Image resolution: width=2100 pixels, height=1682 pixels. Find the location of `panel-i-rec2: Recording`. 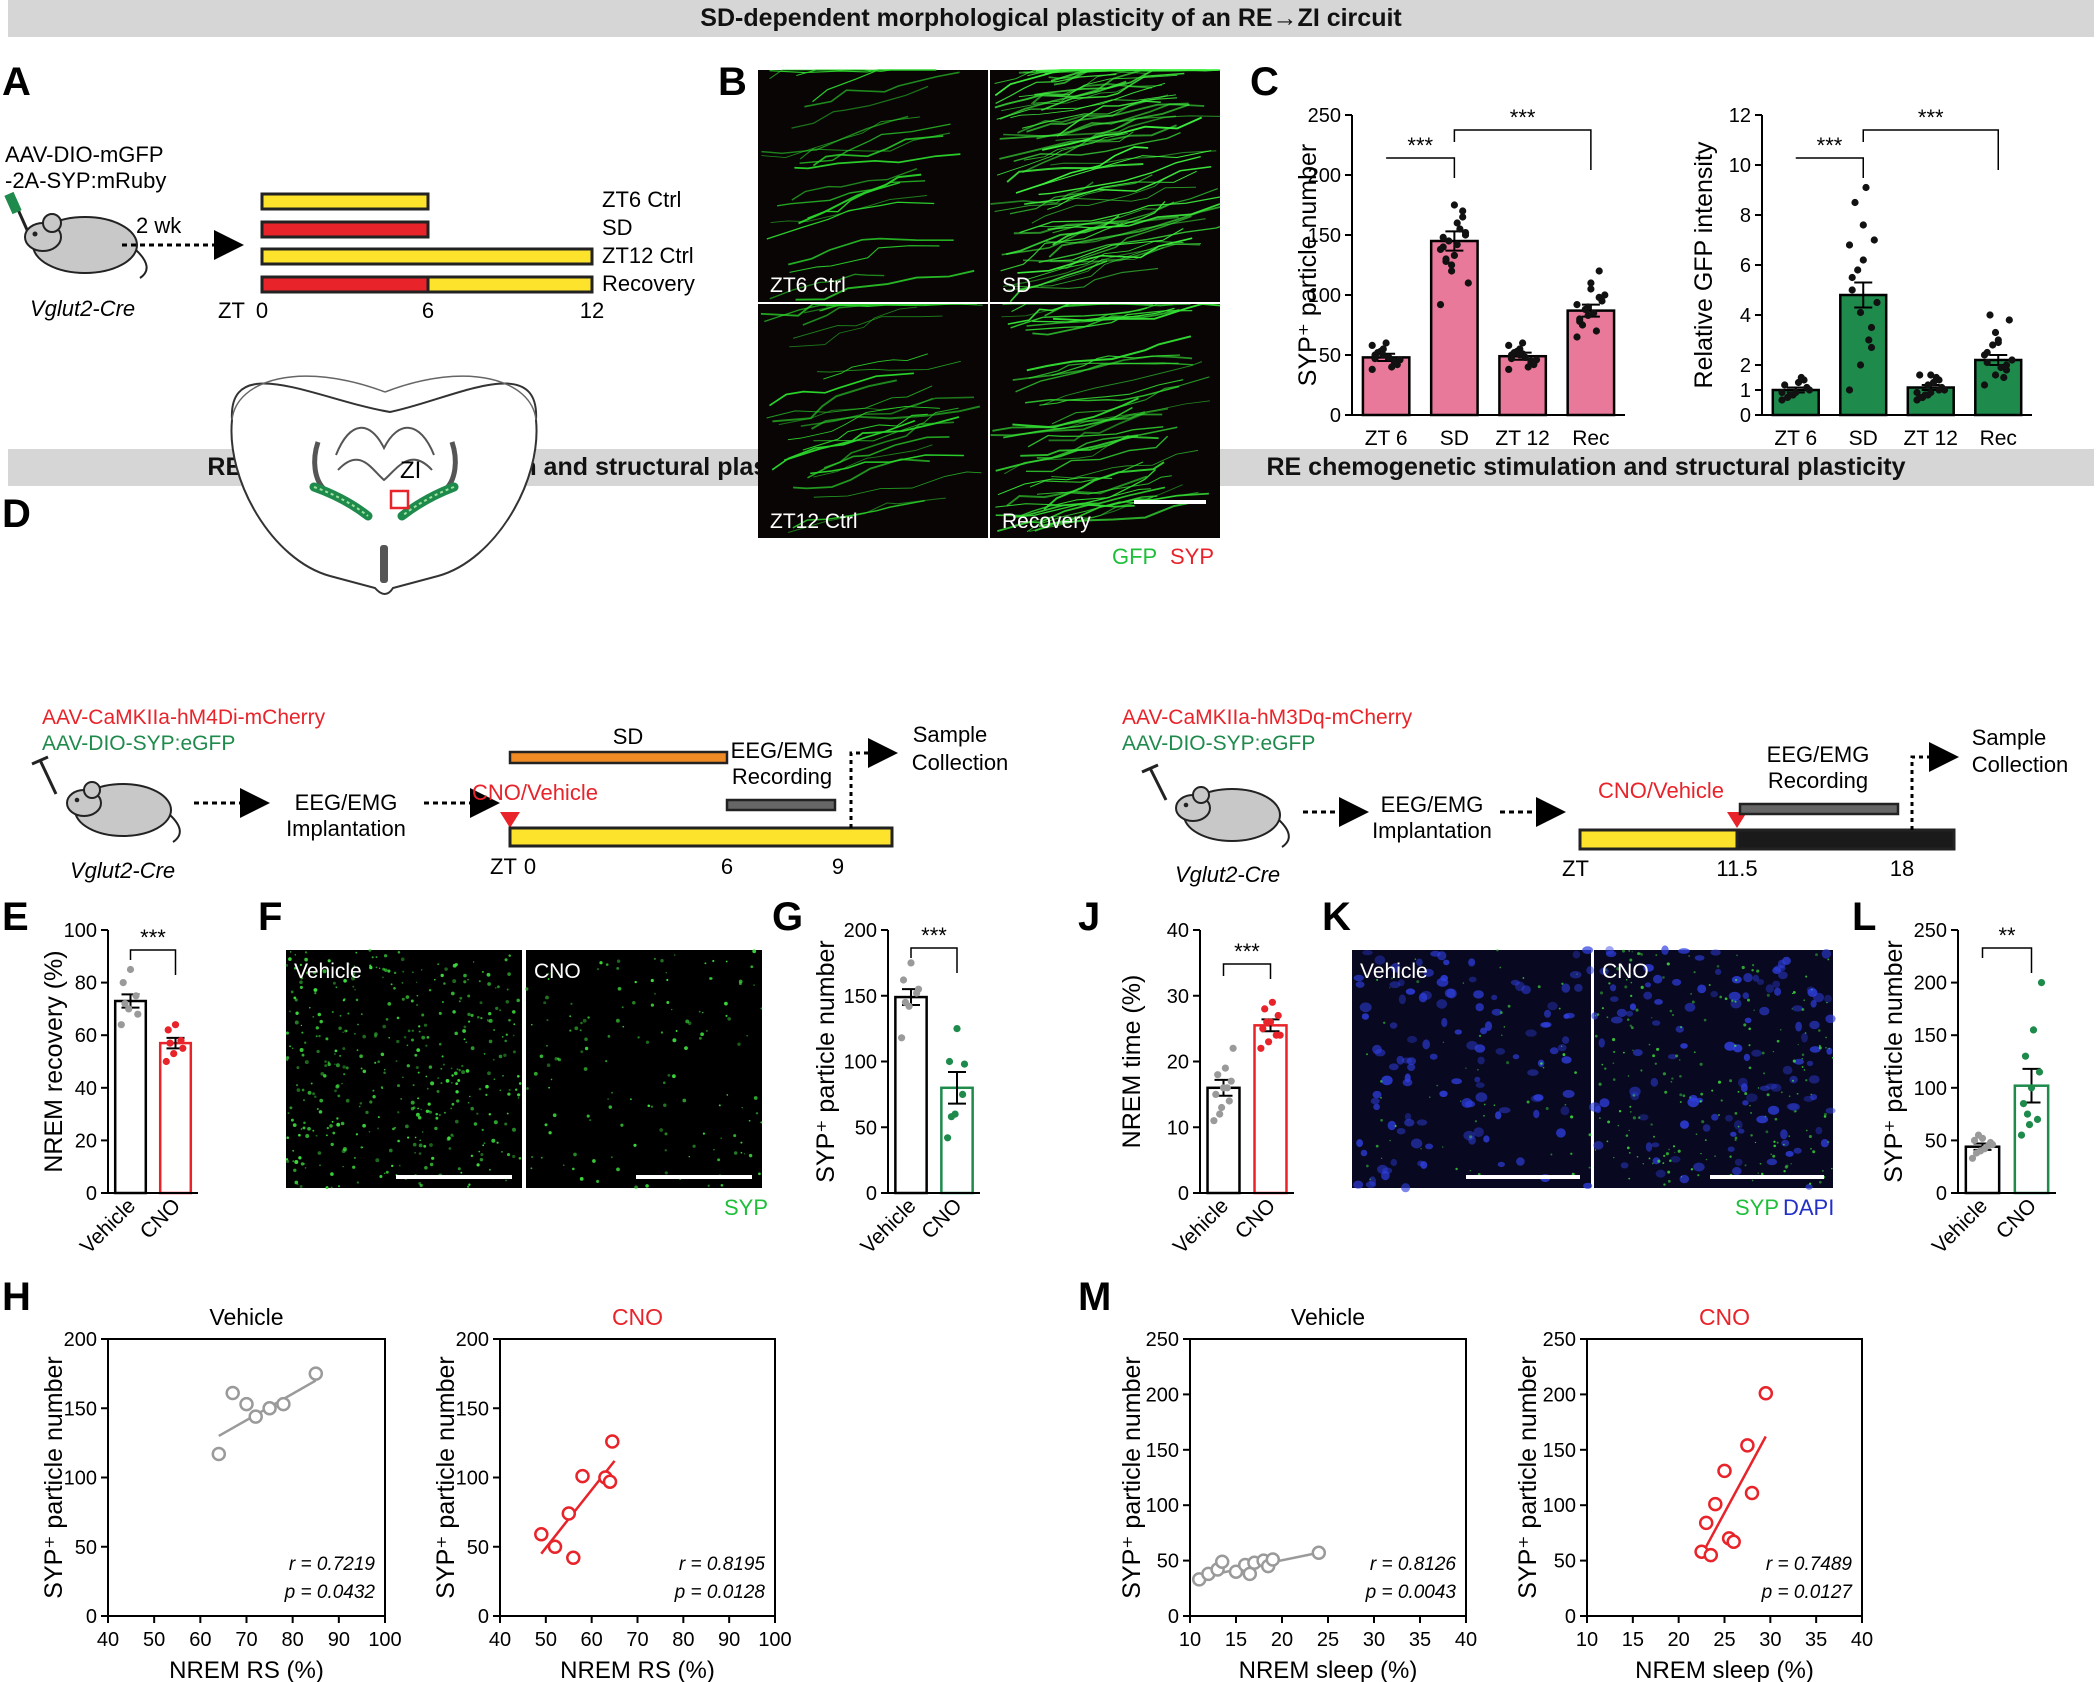

panel-i-rec2: Recording is located at coordinates (1818, 780).